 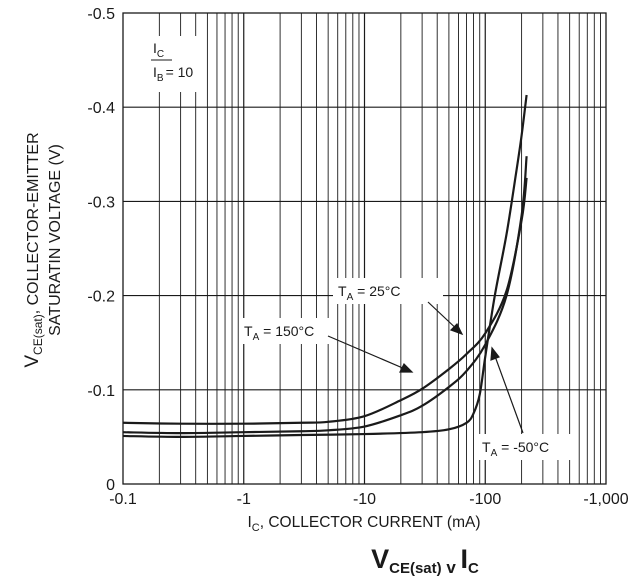 What do you see at coordinates (155, 72) in the screenshot?
I see `condition-den: I` at bounding box center [155, 72].